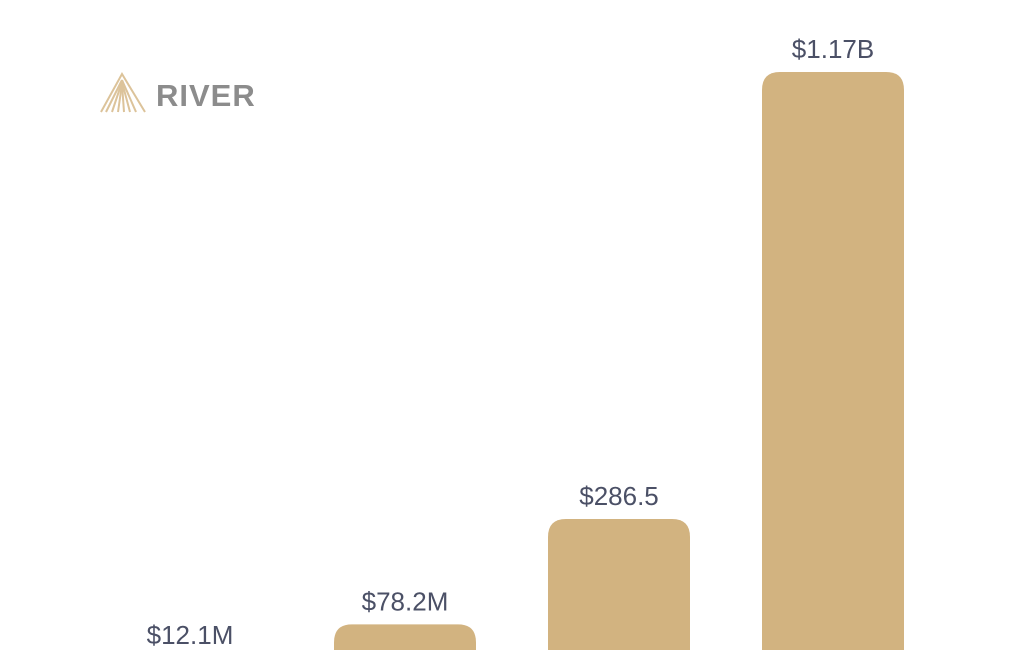 Image resolution: width=1024 pixels, height=650 pixels. I want to click on value-label: $1.17B, so click(833, 49).